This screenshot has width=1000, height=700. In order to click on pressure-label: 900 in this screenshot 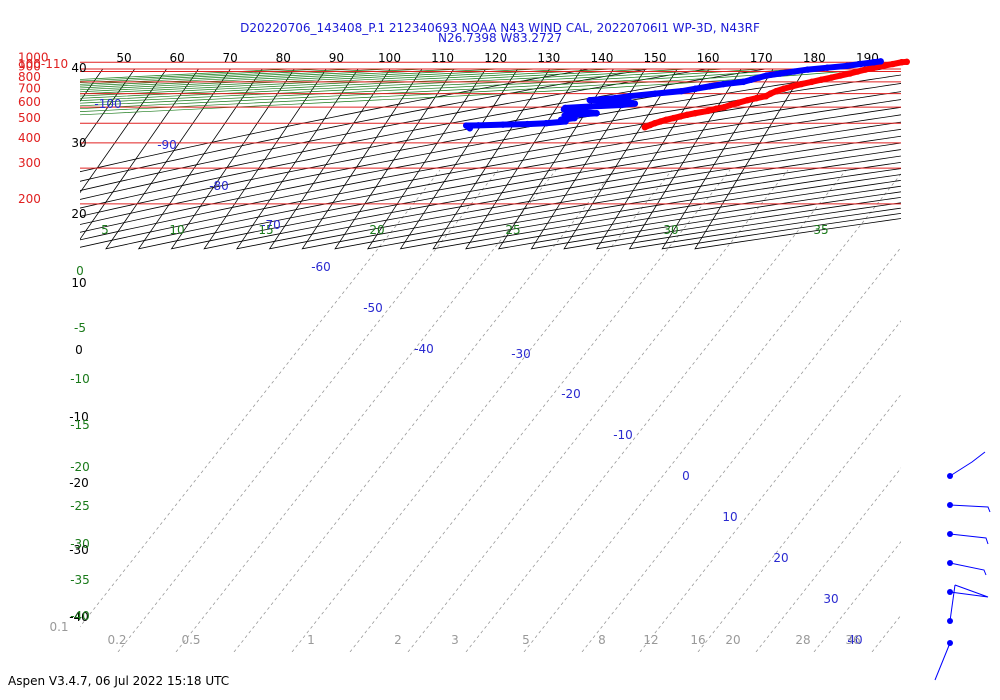, I will do `click(29, 67)`.